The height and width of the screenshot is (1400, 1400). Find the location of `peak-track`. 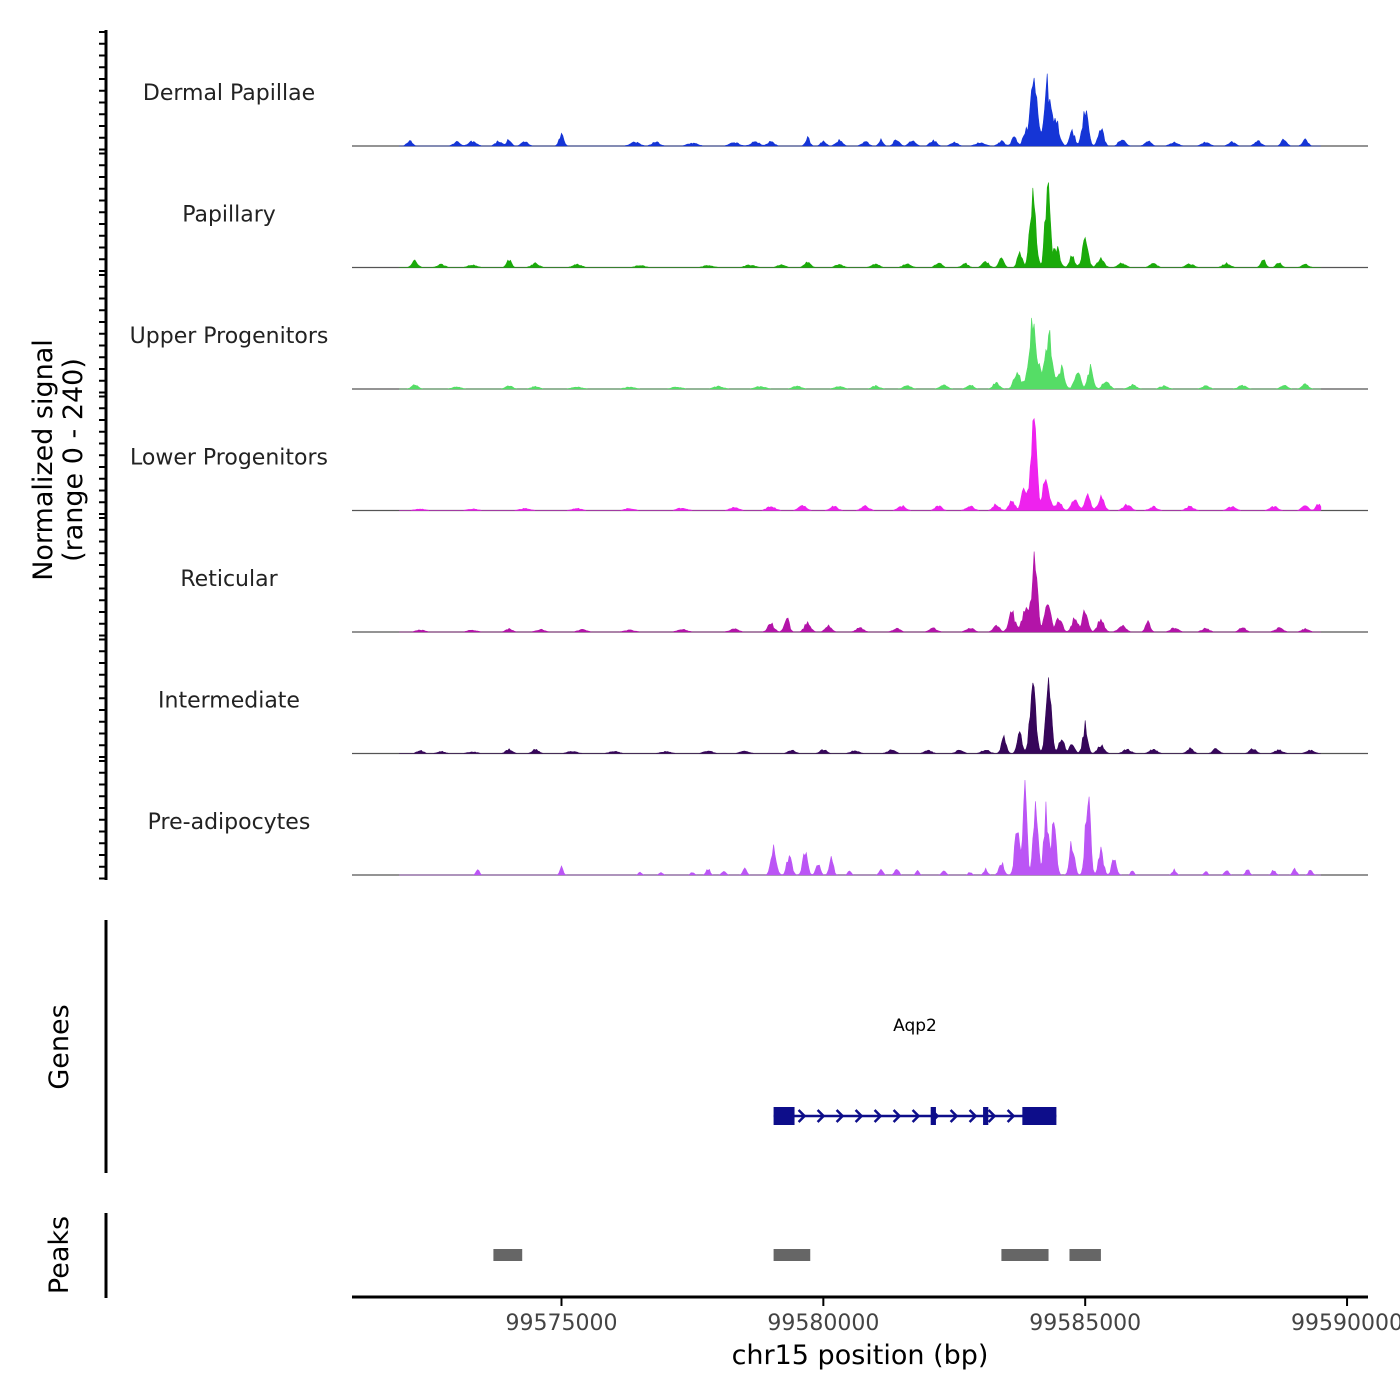

peak-track is located at coordinates (797, 1255).